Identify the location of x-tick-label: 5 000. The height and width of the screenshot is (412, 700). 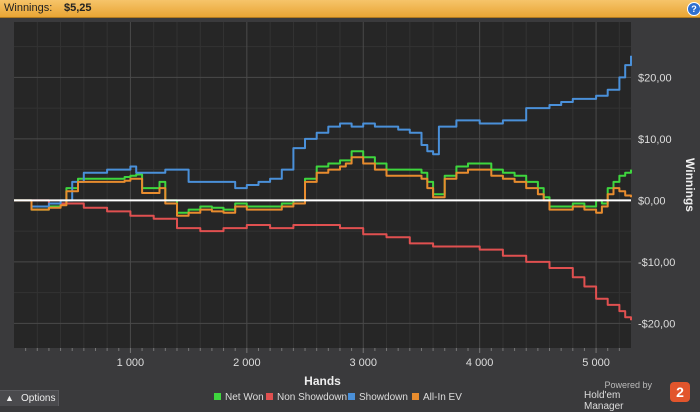
(596, 363).